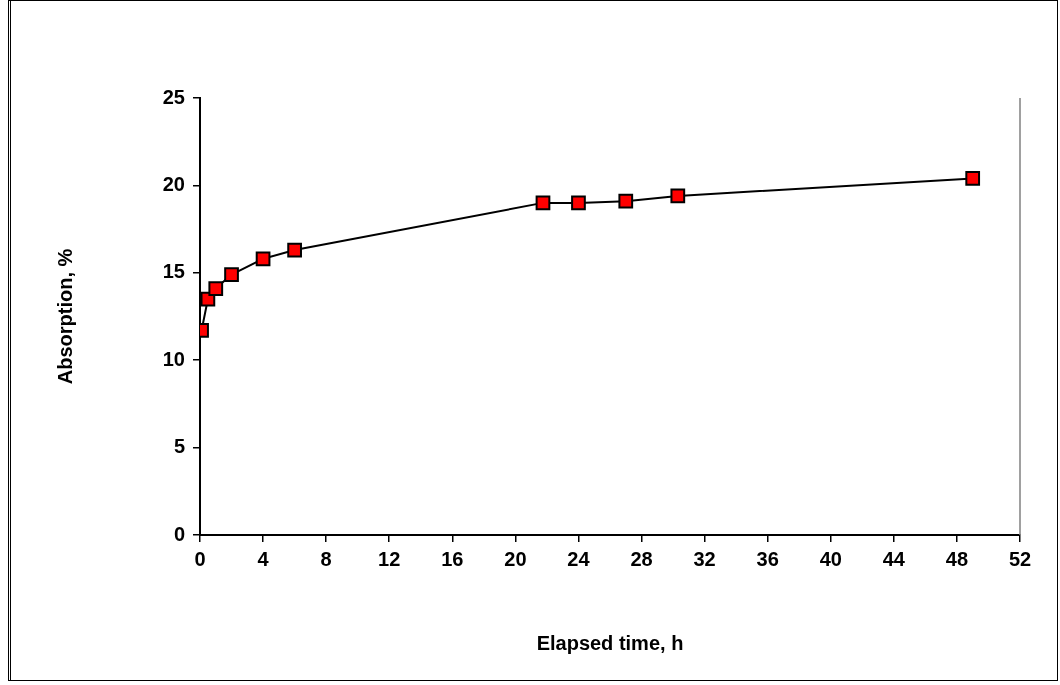 The width and height of the screenshot is (1060, 685). I want to click on x-tick-label: 12, so click(389, 558).